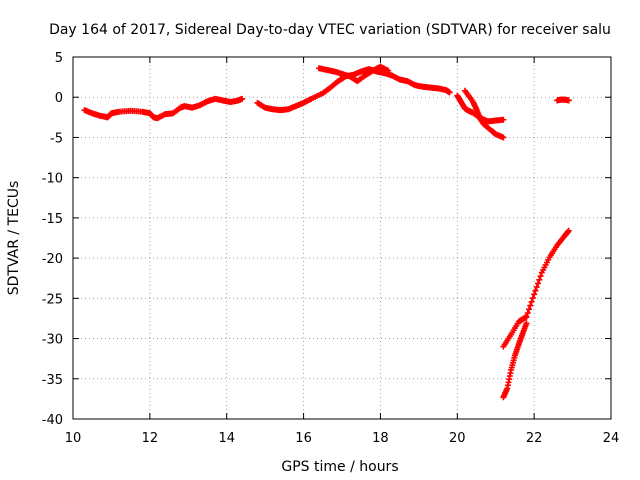 The height and width of the screenshot is (480, 640). Describe the element at coordinates (52, 219) in the screenshot. I see `y-tick-label: -15` at that location.